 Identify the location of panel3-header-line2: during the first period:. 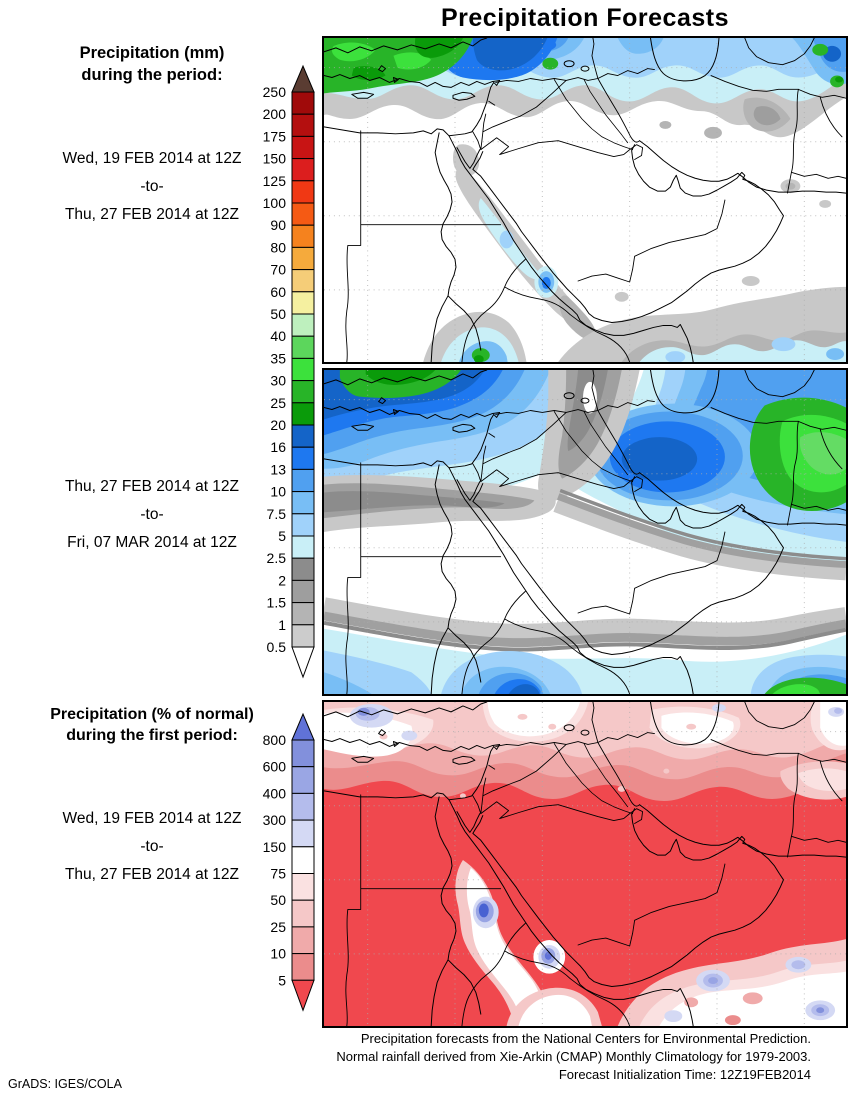
(152, 735).